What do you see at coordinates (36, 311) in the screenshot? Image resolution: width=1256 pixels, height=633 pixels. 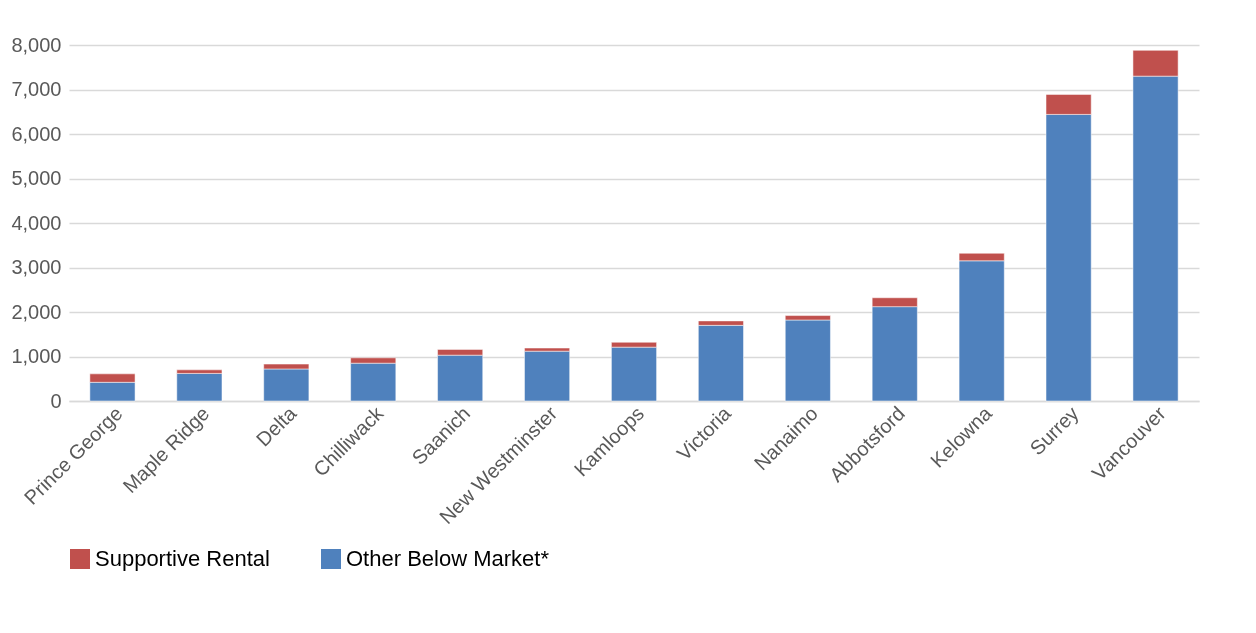 I see `y-tick-label: 2,000` at bounding box center [36, 311].